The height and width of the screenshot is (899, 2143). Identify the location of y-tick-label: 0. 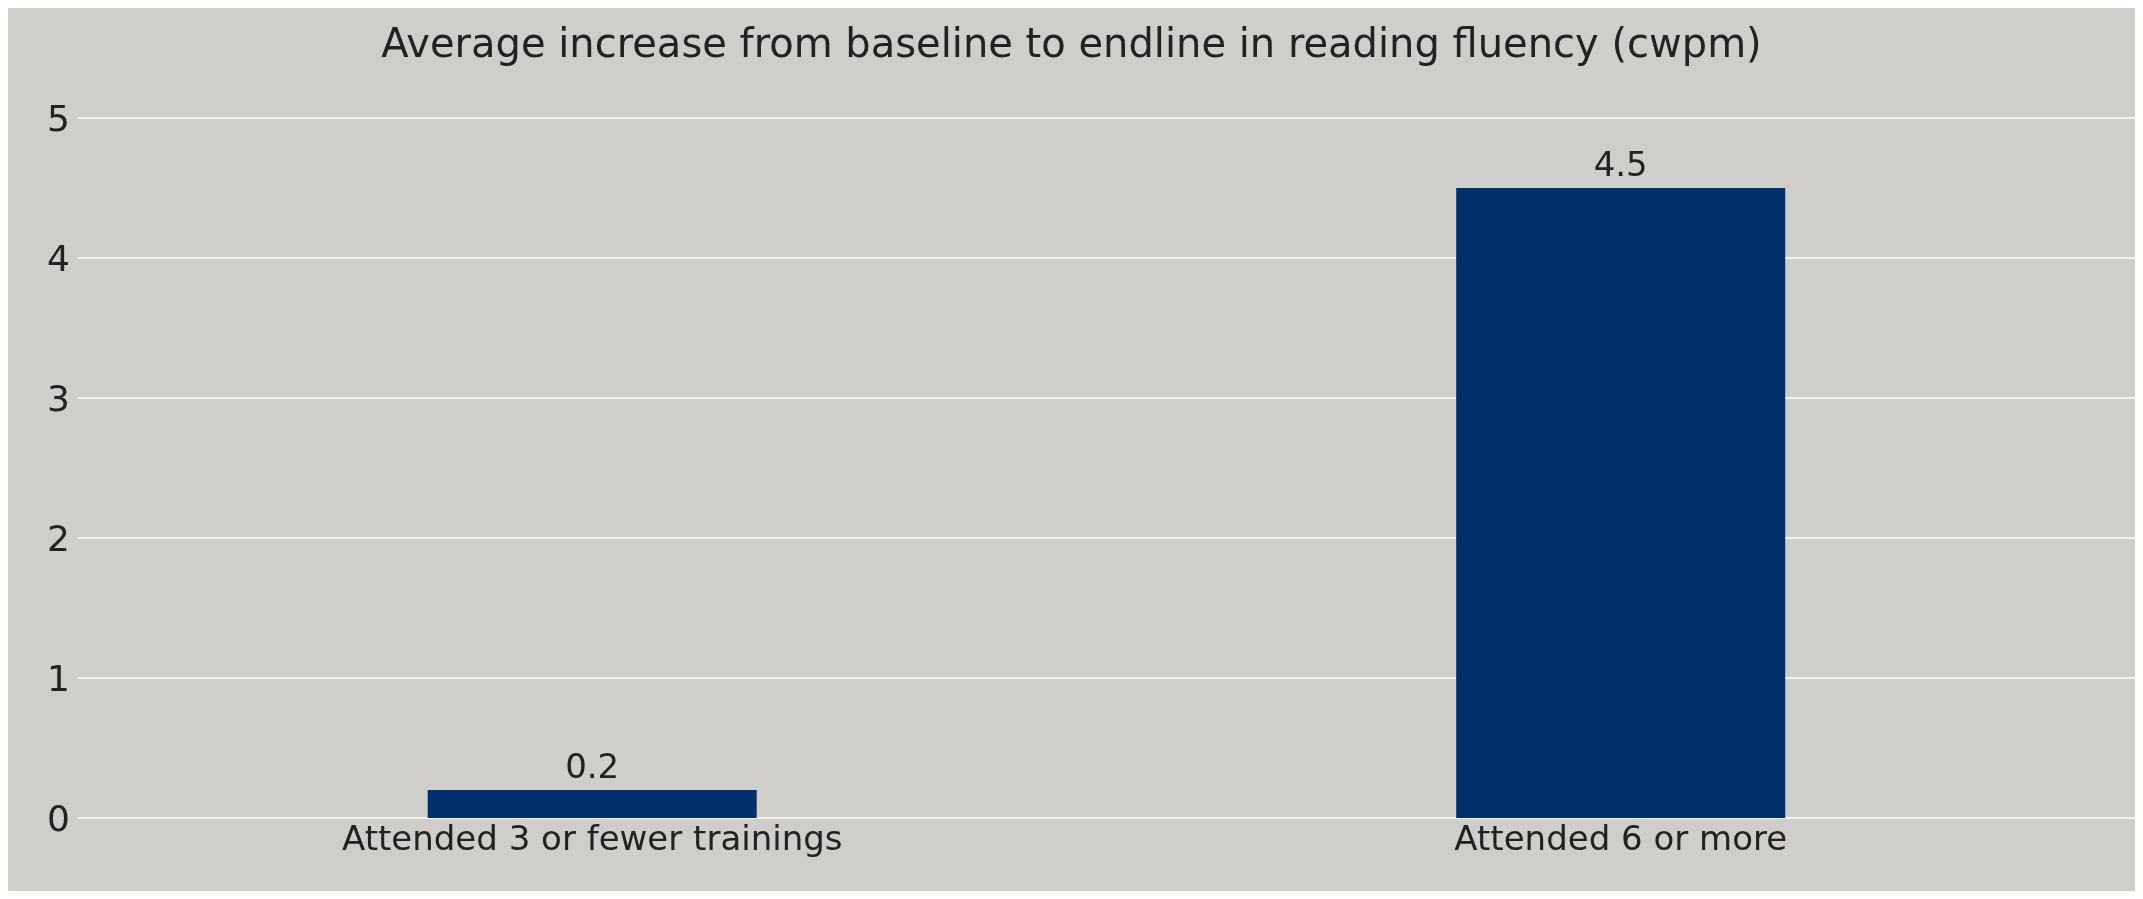
(58, 818).